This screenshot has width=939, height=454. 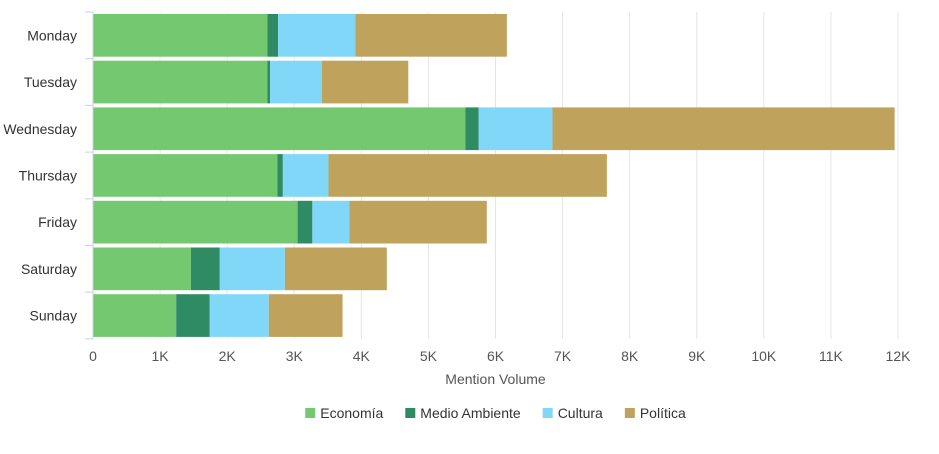 What do you see at coordinates (495, 379) in the screenshot?
I see `x-axis-title: Mention Volume` at bounding box center [495, 379].